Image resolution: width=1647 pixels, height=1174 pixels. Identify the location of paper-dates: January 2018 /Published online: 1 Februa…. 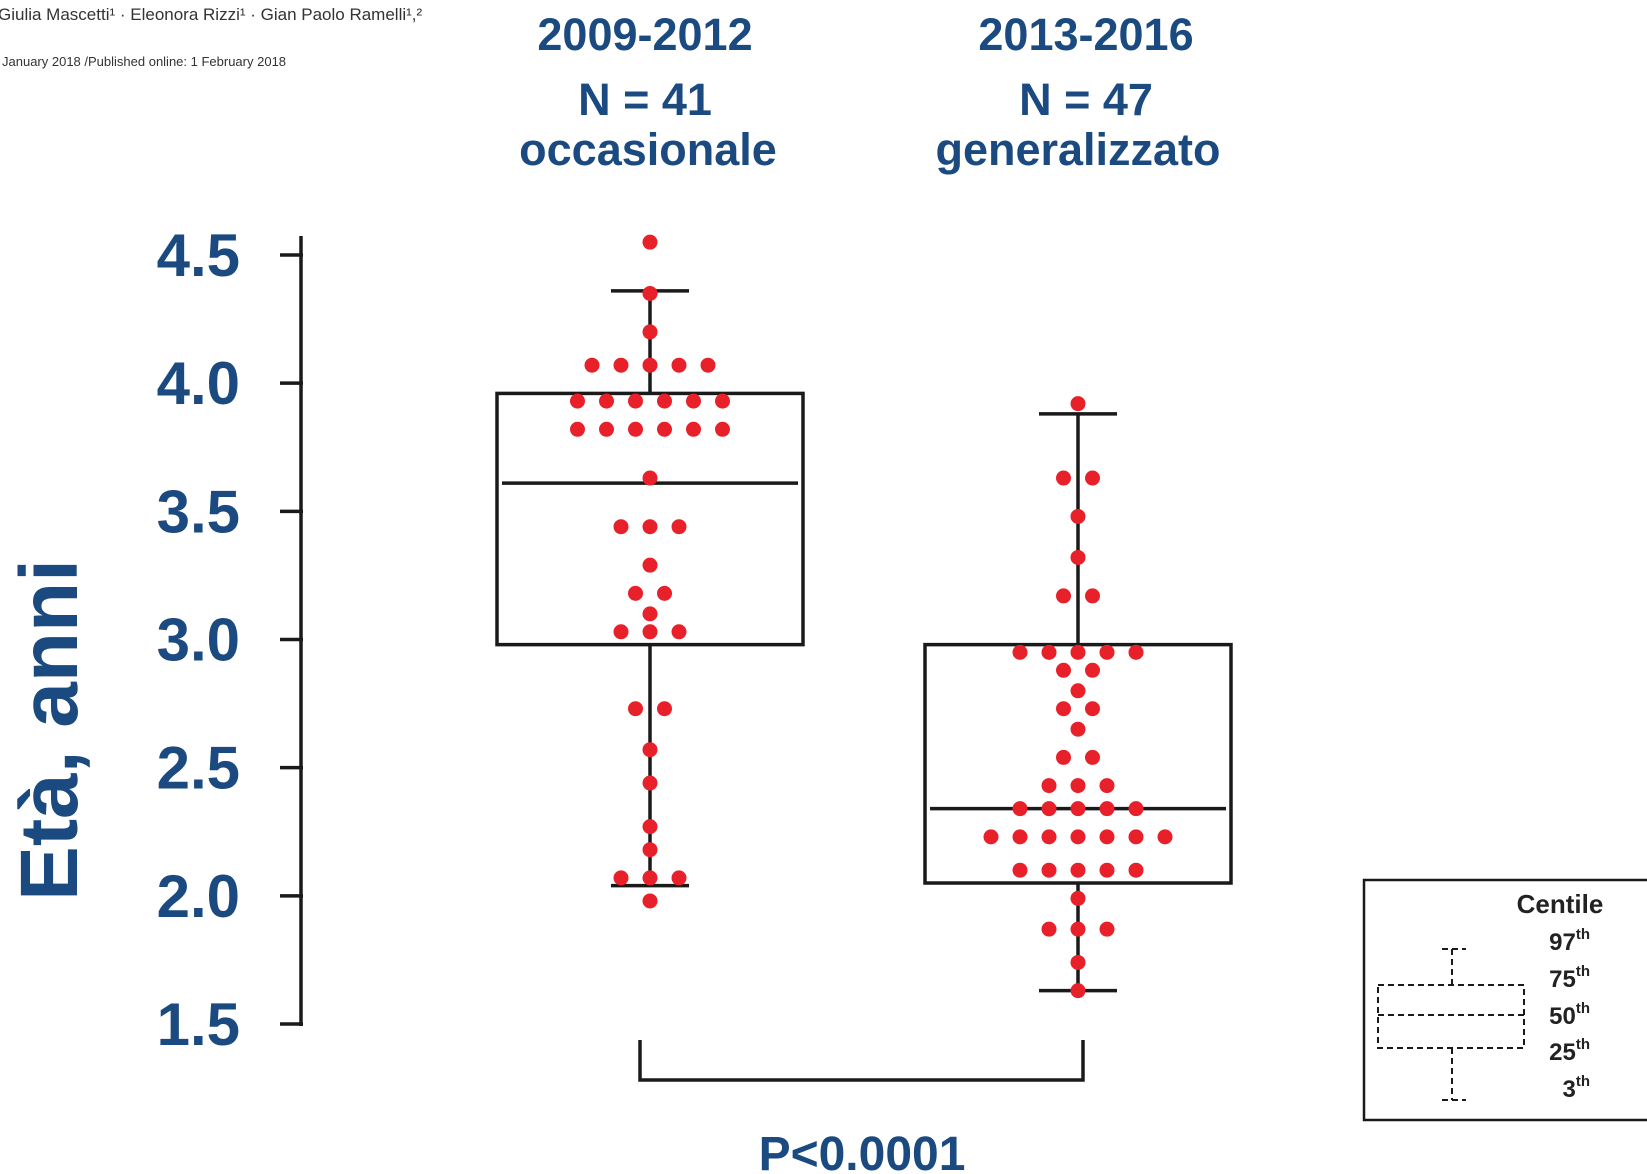
(144, 61).